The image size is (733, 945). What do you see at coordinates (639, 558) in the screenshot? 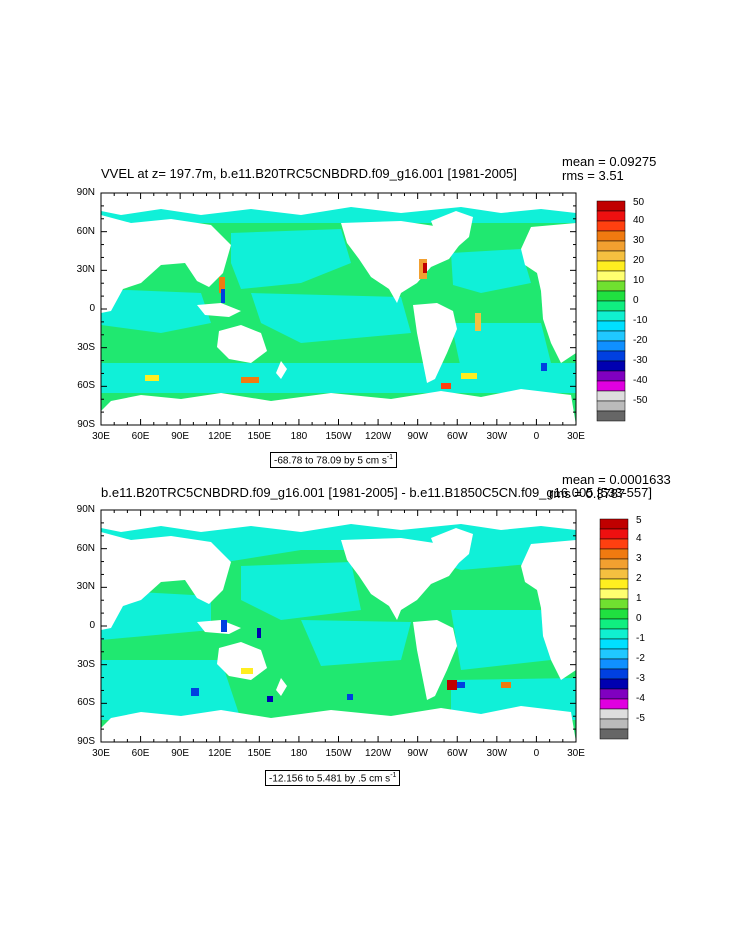
I see `colorbar-label: 3` at bounding box center [639, 558].